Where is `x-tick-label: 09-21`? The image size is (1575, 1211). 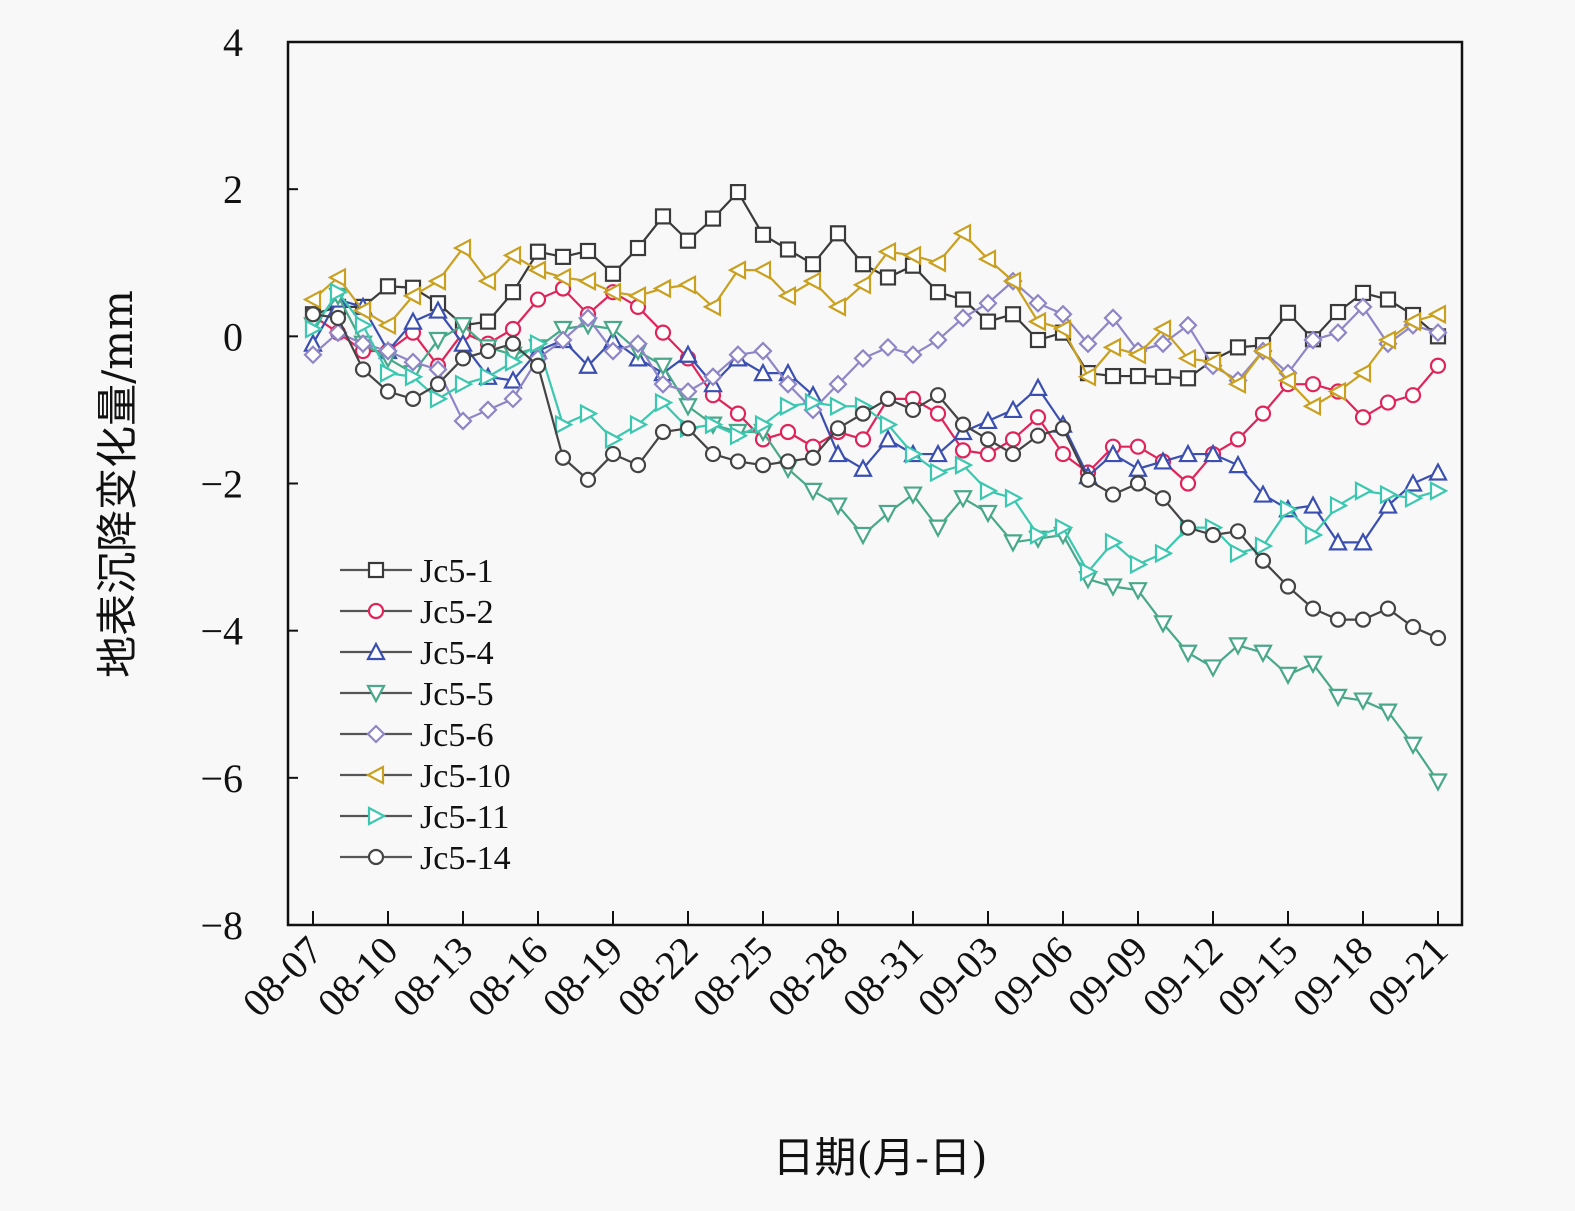
x-tick-label: 09-21 is located at coordinates (1408, 977).